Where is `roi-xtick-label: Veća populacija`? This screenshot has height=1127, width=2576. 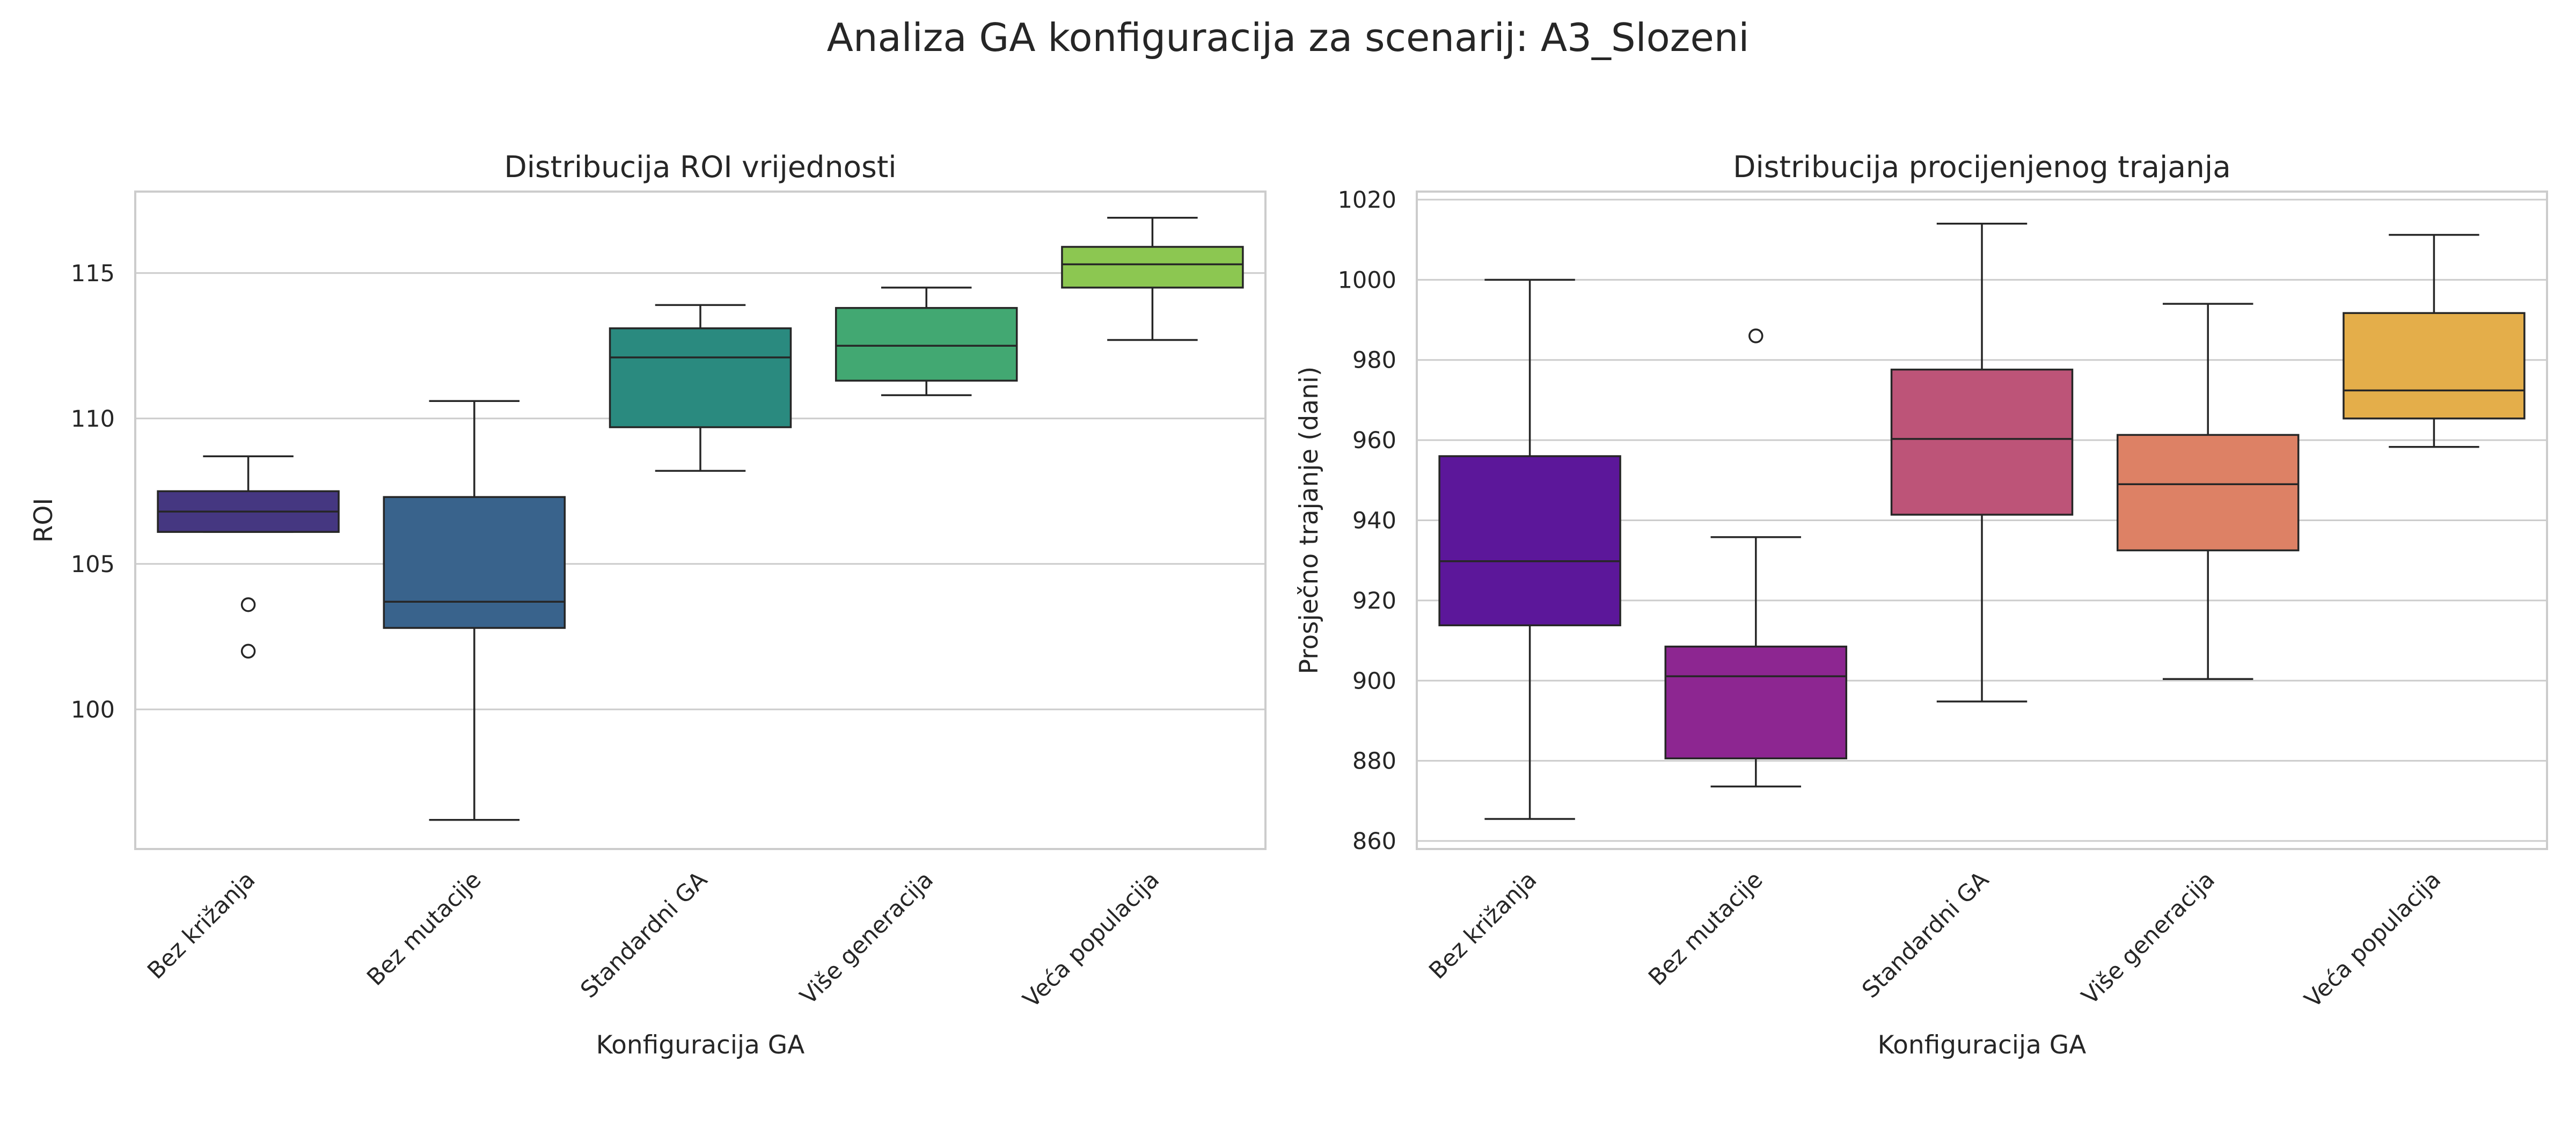 roi-xtick-label: Veća populacija is located at coordinates (1091, 939).